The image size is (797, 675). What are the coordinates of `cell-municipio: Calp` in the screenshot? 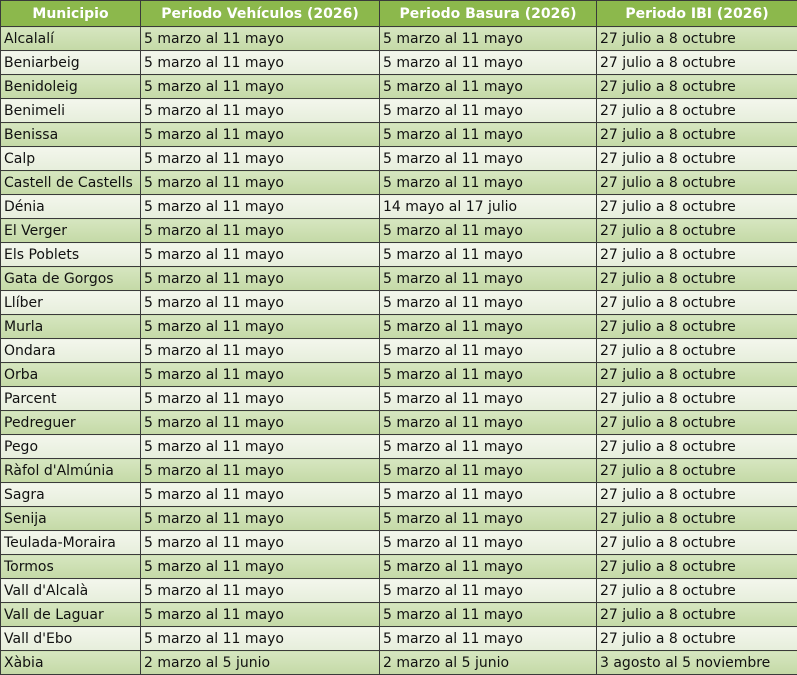 It's located at (71, 159).